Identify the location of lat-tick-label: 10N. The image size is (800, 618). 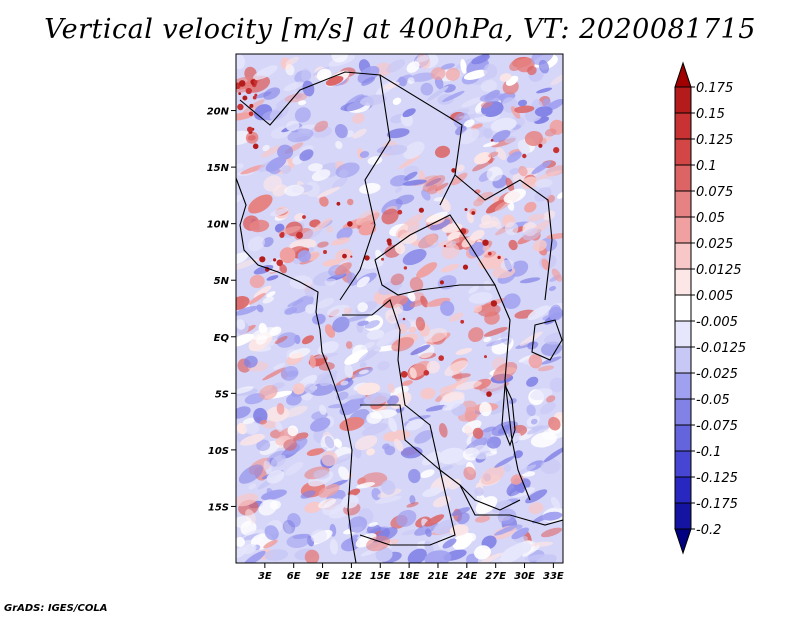
(218, 225).